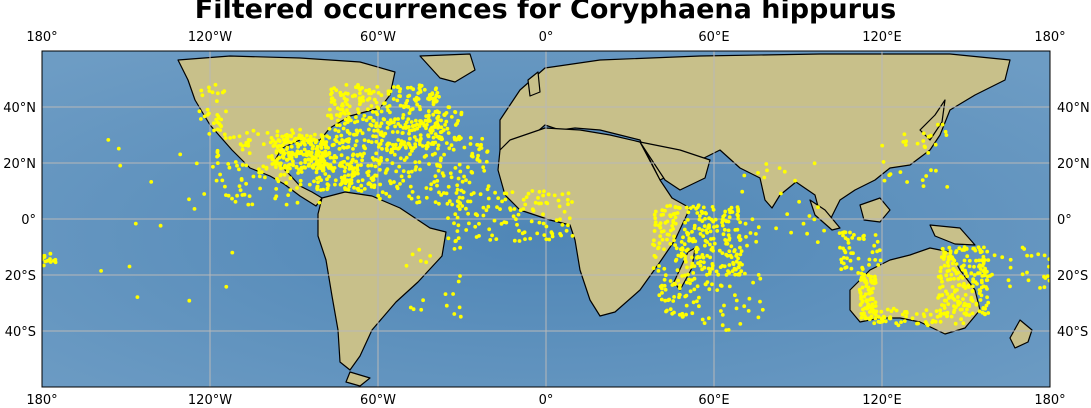 This screenshot has width=1091, height=408. I want to click on bottom-lon-tick-label: 60°W, so click(378, 400).